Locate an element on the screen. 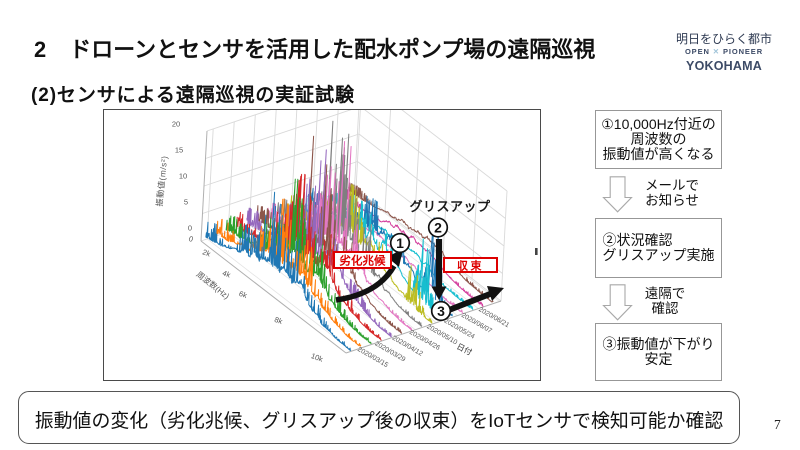 The image size is (800, 450). svg-text: 収束 is located at coordinates (470, 266).